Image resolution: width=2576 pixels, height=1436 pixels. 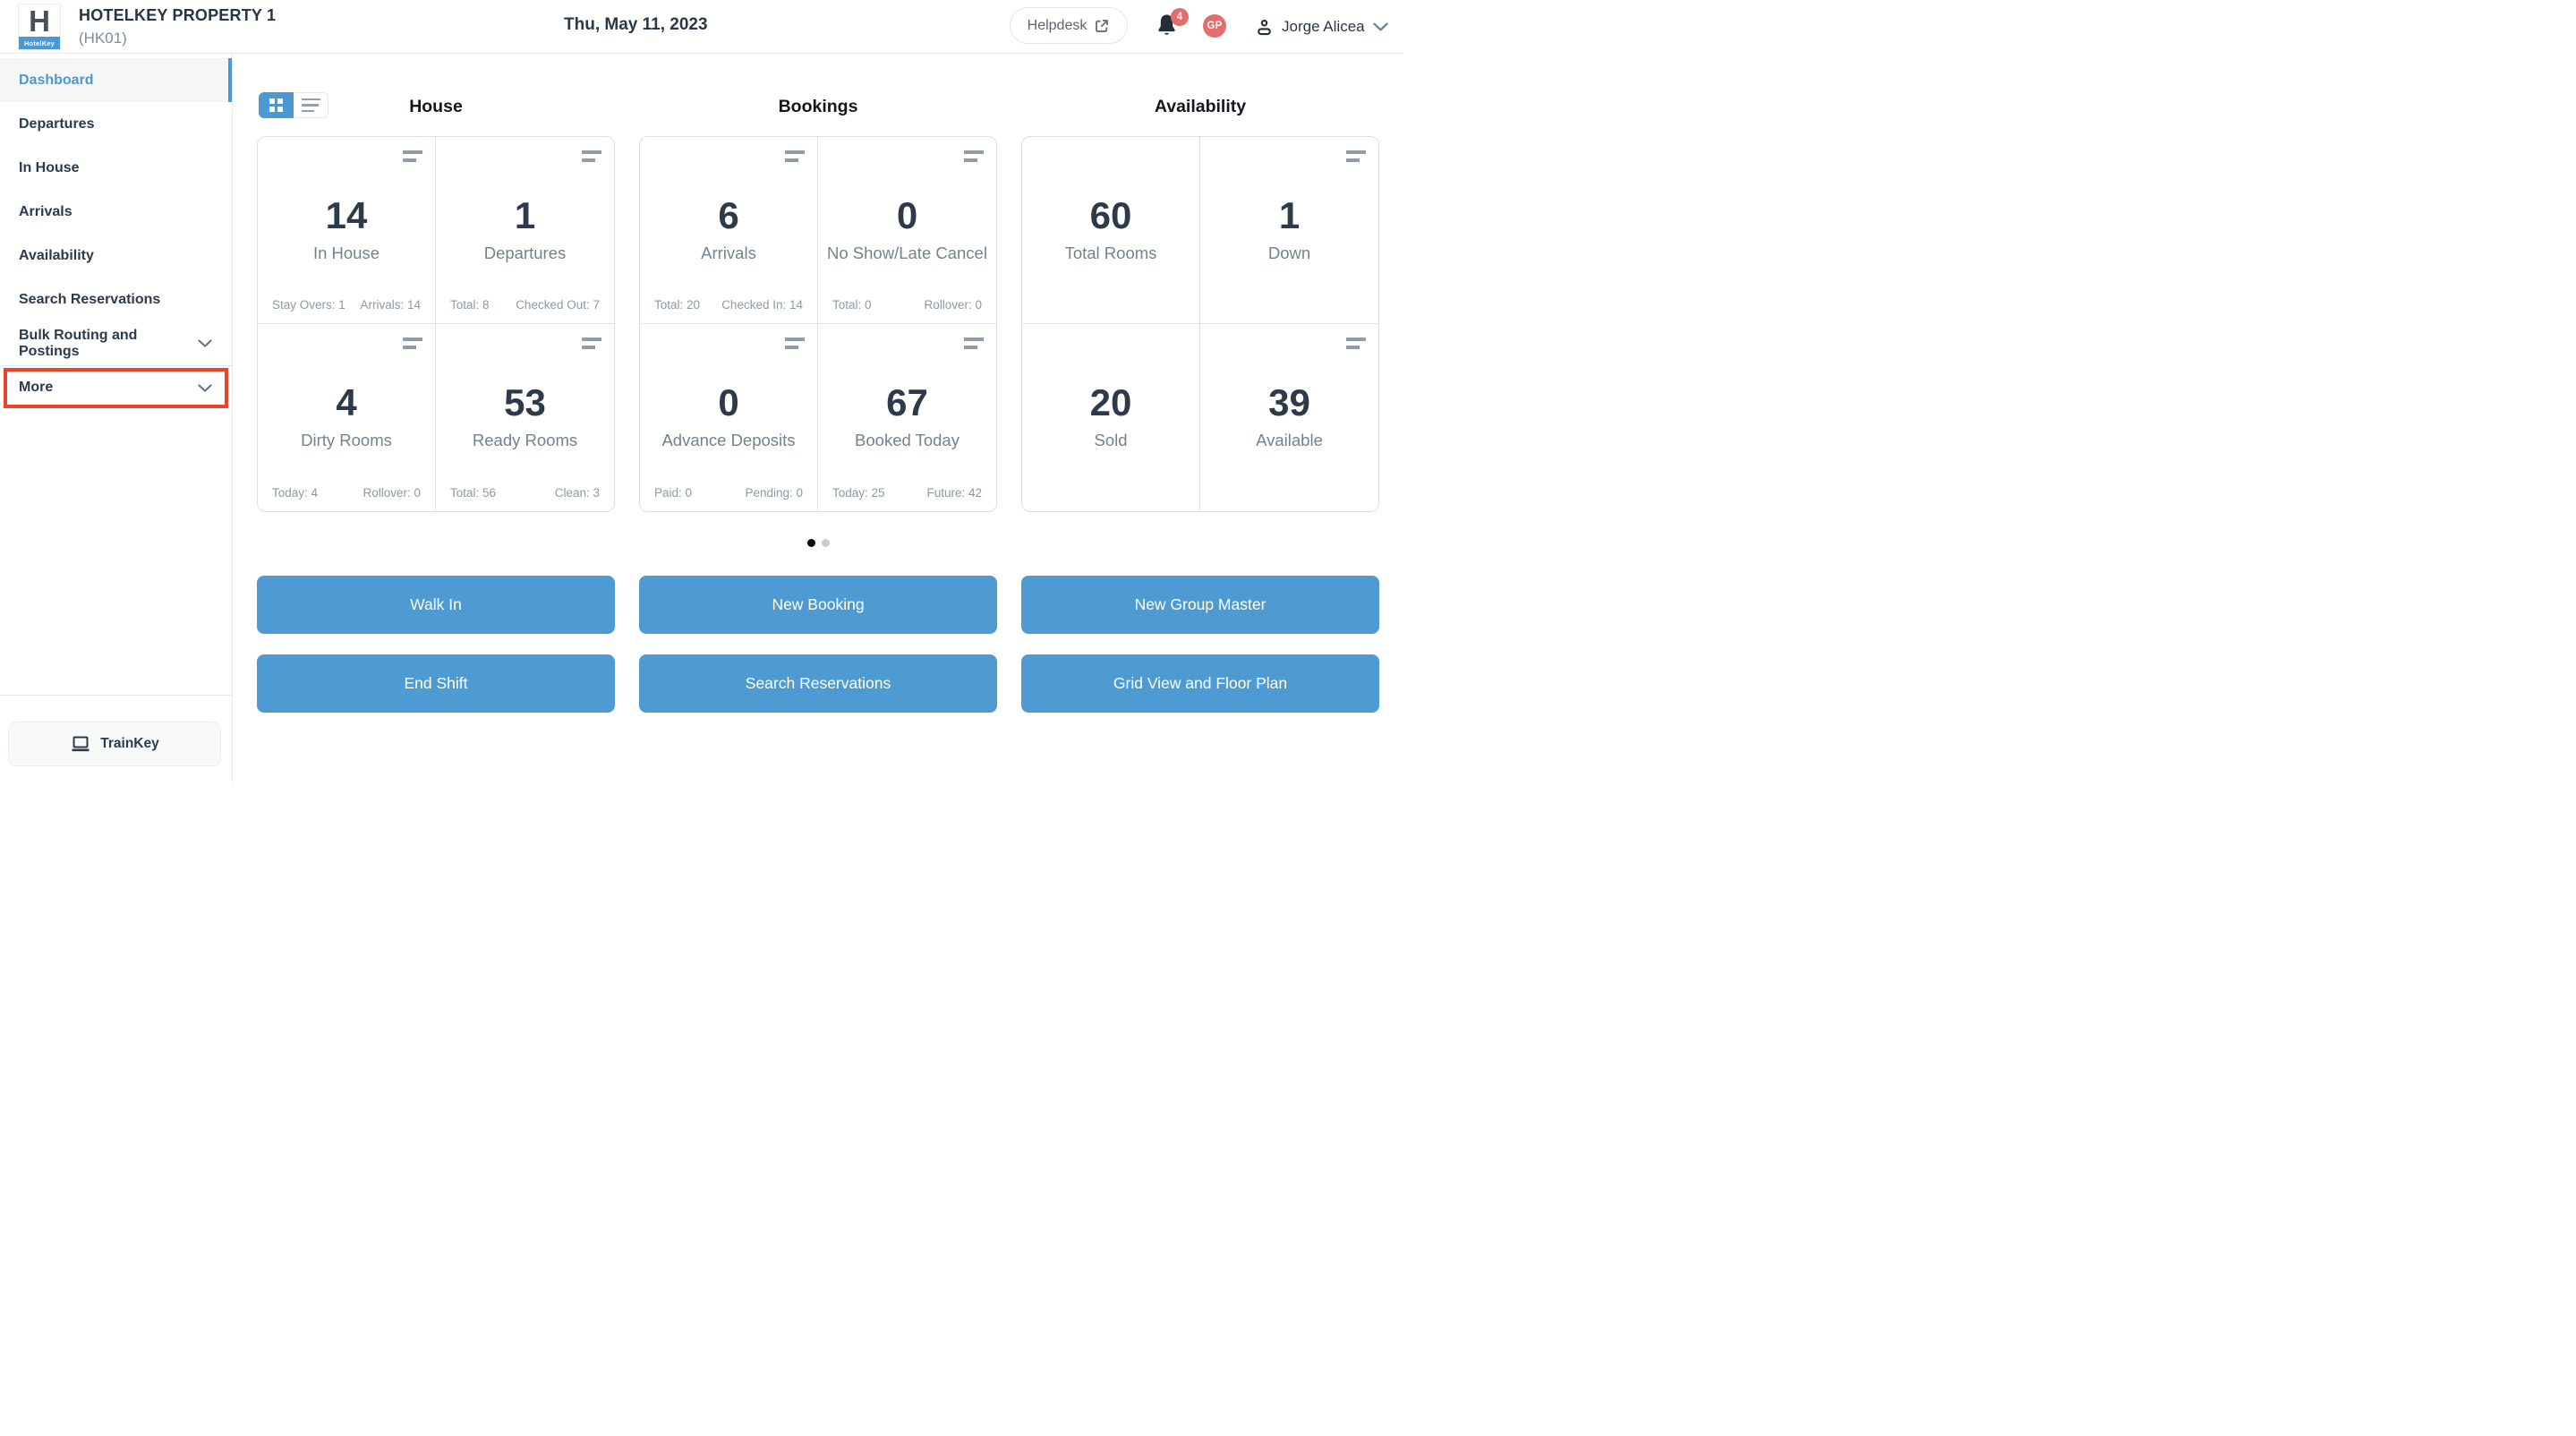 What do you see at coordinates (825, 543) in the screenshot?
I see `pagination-dot` at bounding box center [825, 543].